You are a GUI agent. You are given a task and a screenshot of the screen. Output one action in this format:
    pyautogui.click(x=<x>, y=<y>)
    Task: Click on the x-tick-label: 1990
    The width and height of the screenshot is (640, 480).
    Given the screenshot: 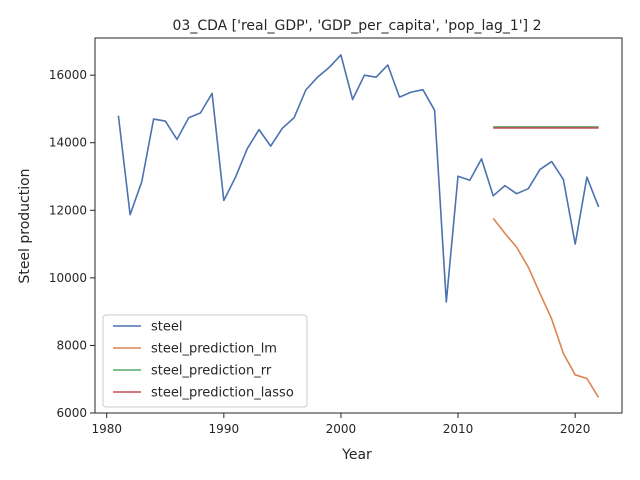 What is the action you would take?
    pyautogui.click(x=224, y=429)
    